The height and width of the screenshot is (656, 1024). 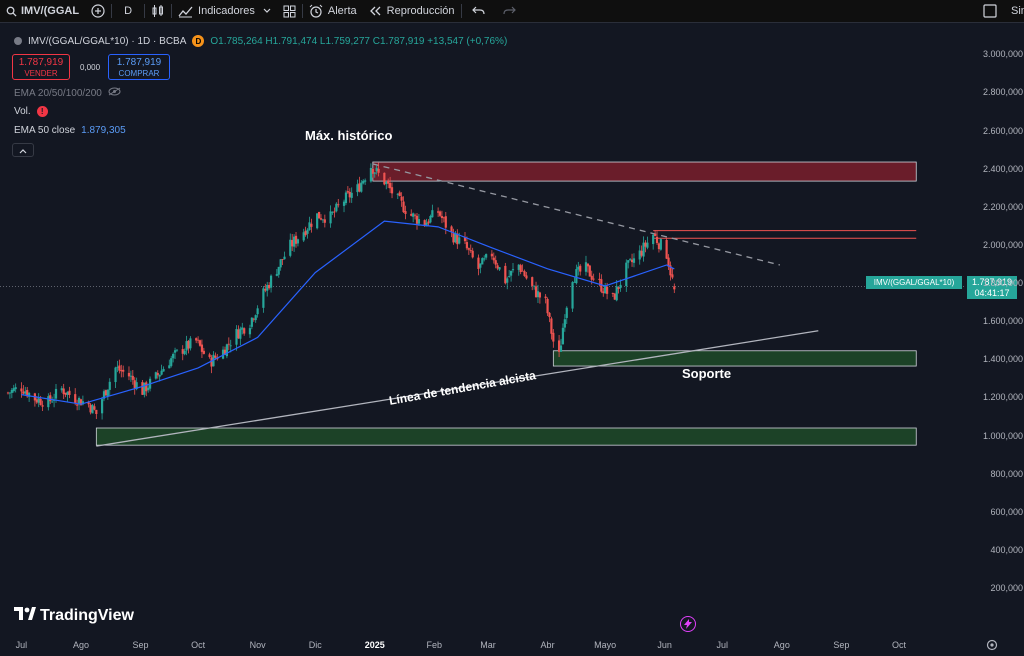 What do you see at coordinates (98, 11) in the screenshot?
I see `compare-button` at bounding box center [98, 11].